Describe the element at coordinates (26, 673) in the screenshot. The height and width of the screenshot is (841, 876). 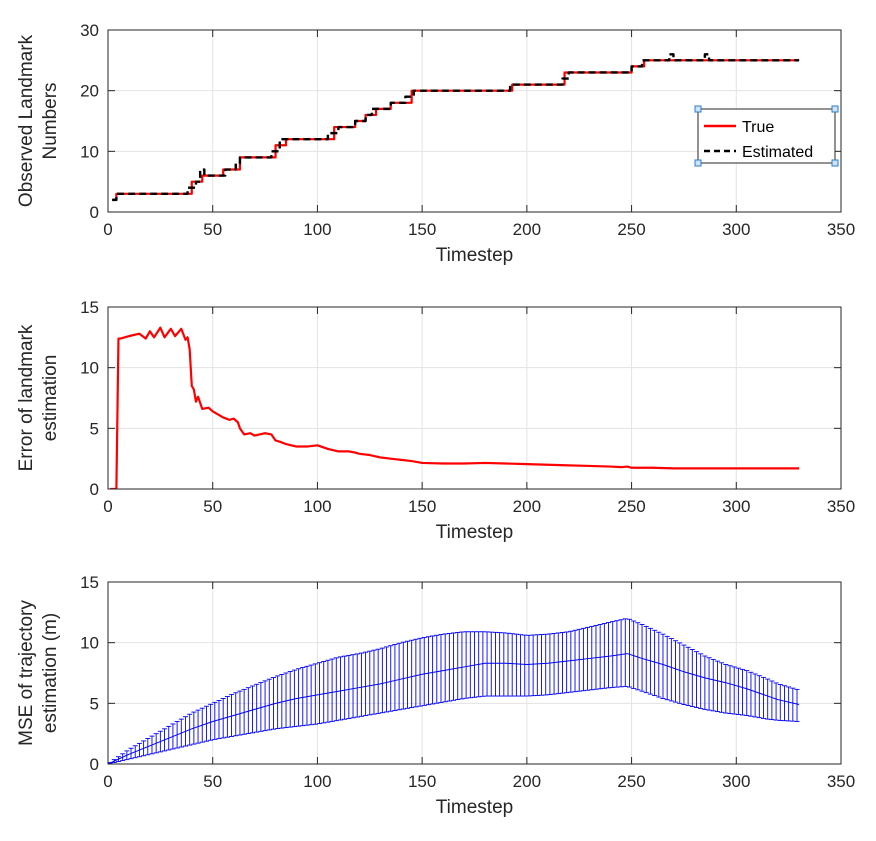
I see `y-axis-title-line: MSE of trajectory` at that location.